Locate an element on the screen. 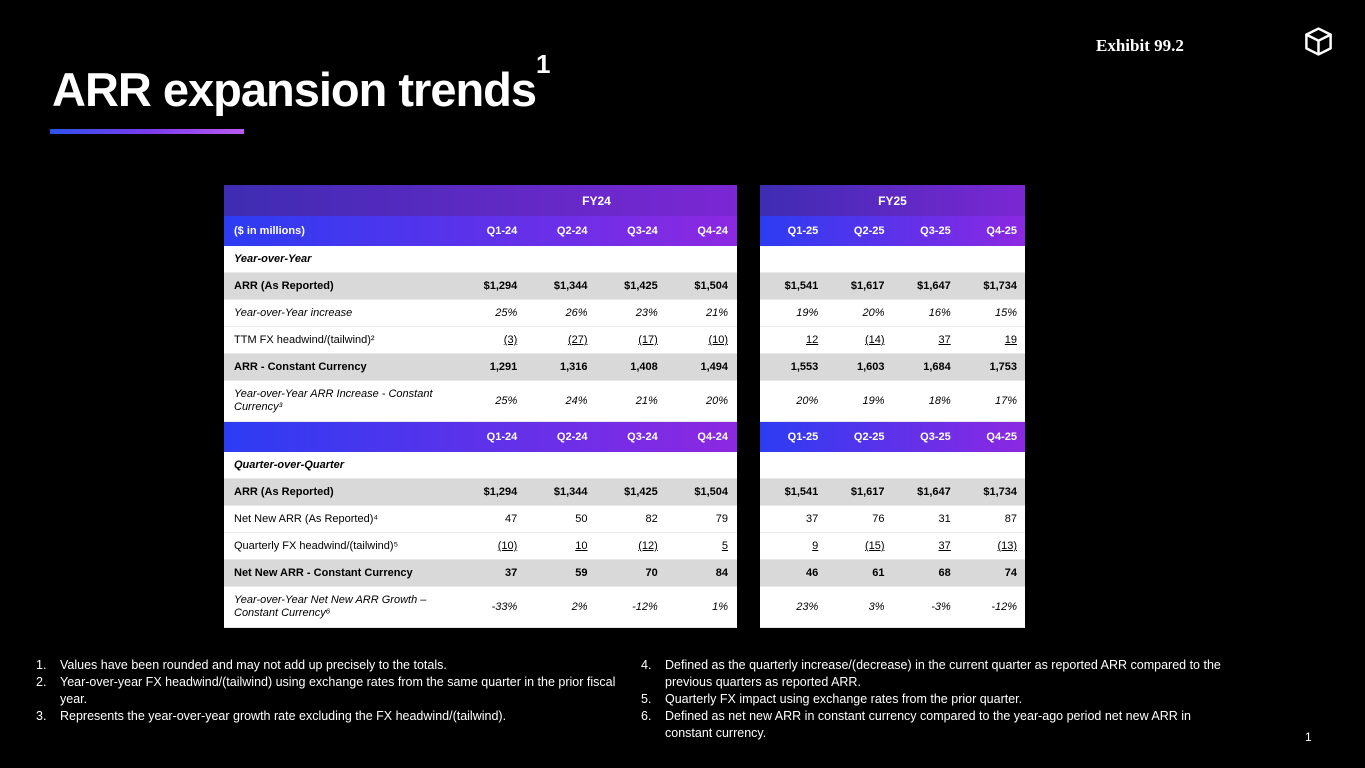 The width and height of the screenshot is (1365, 768). value-cell: 87 is located at coordinates (1010, 519).